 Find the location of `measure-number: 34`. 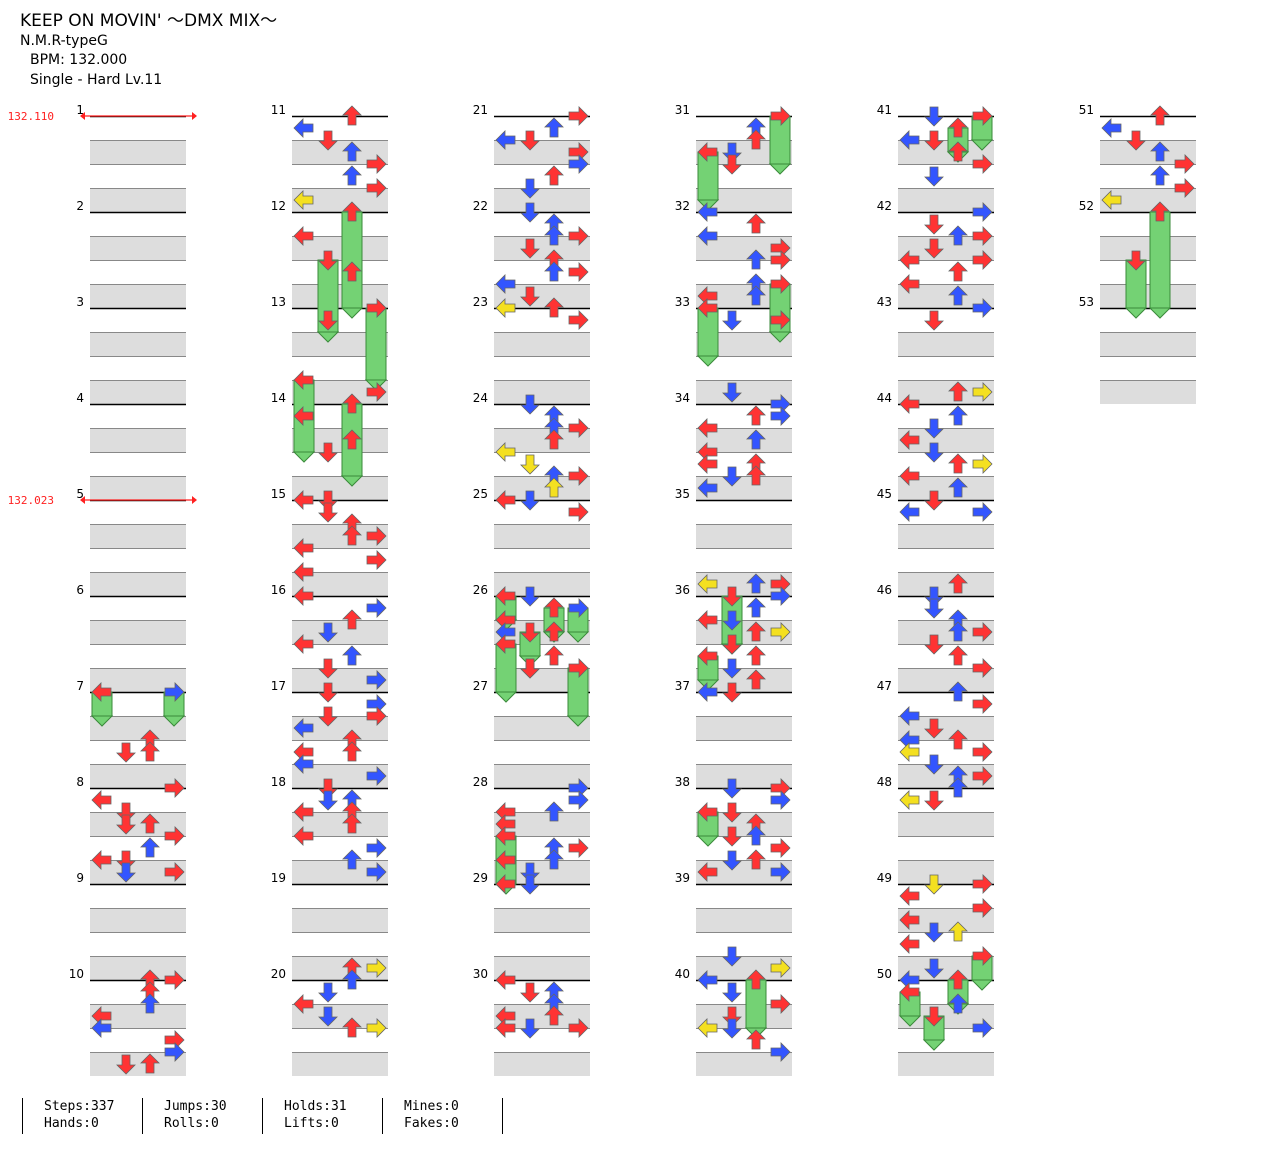

measure-number: 34 is located at coordinates (682, 398).